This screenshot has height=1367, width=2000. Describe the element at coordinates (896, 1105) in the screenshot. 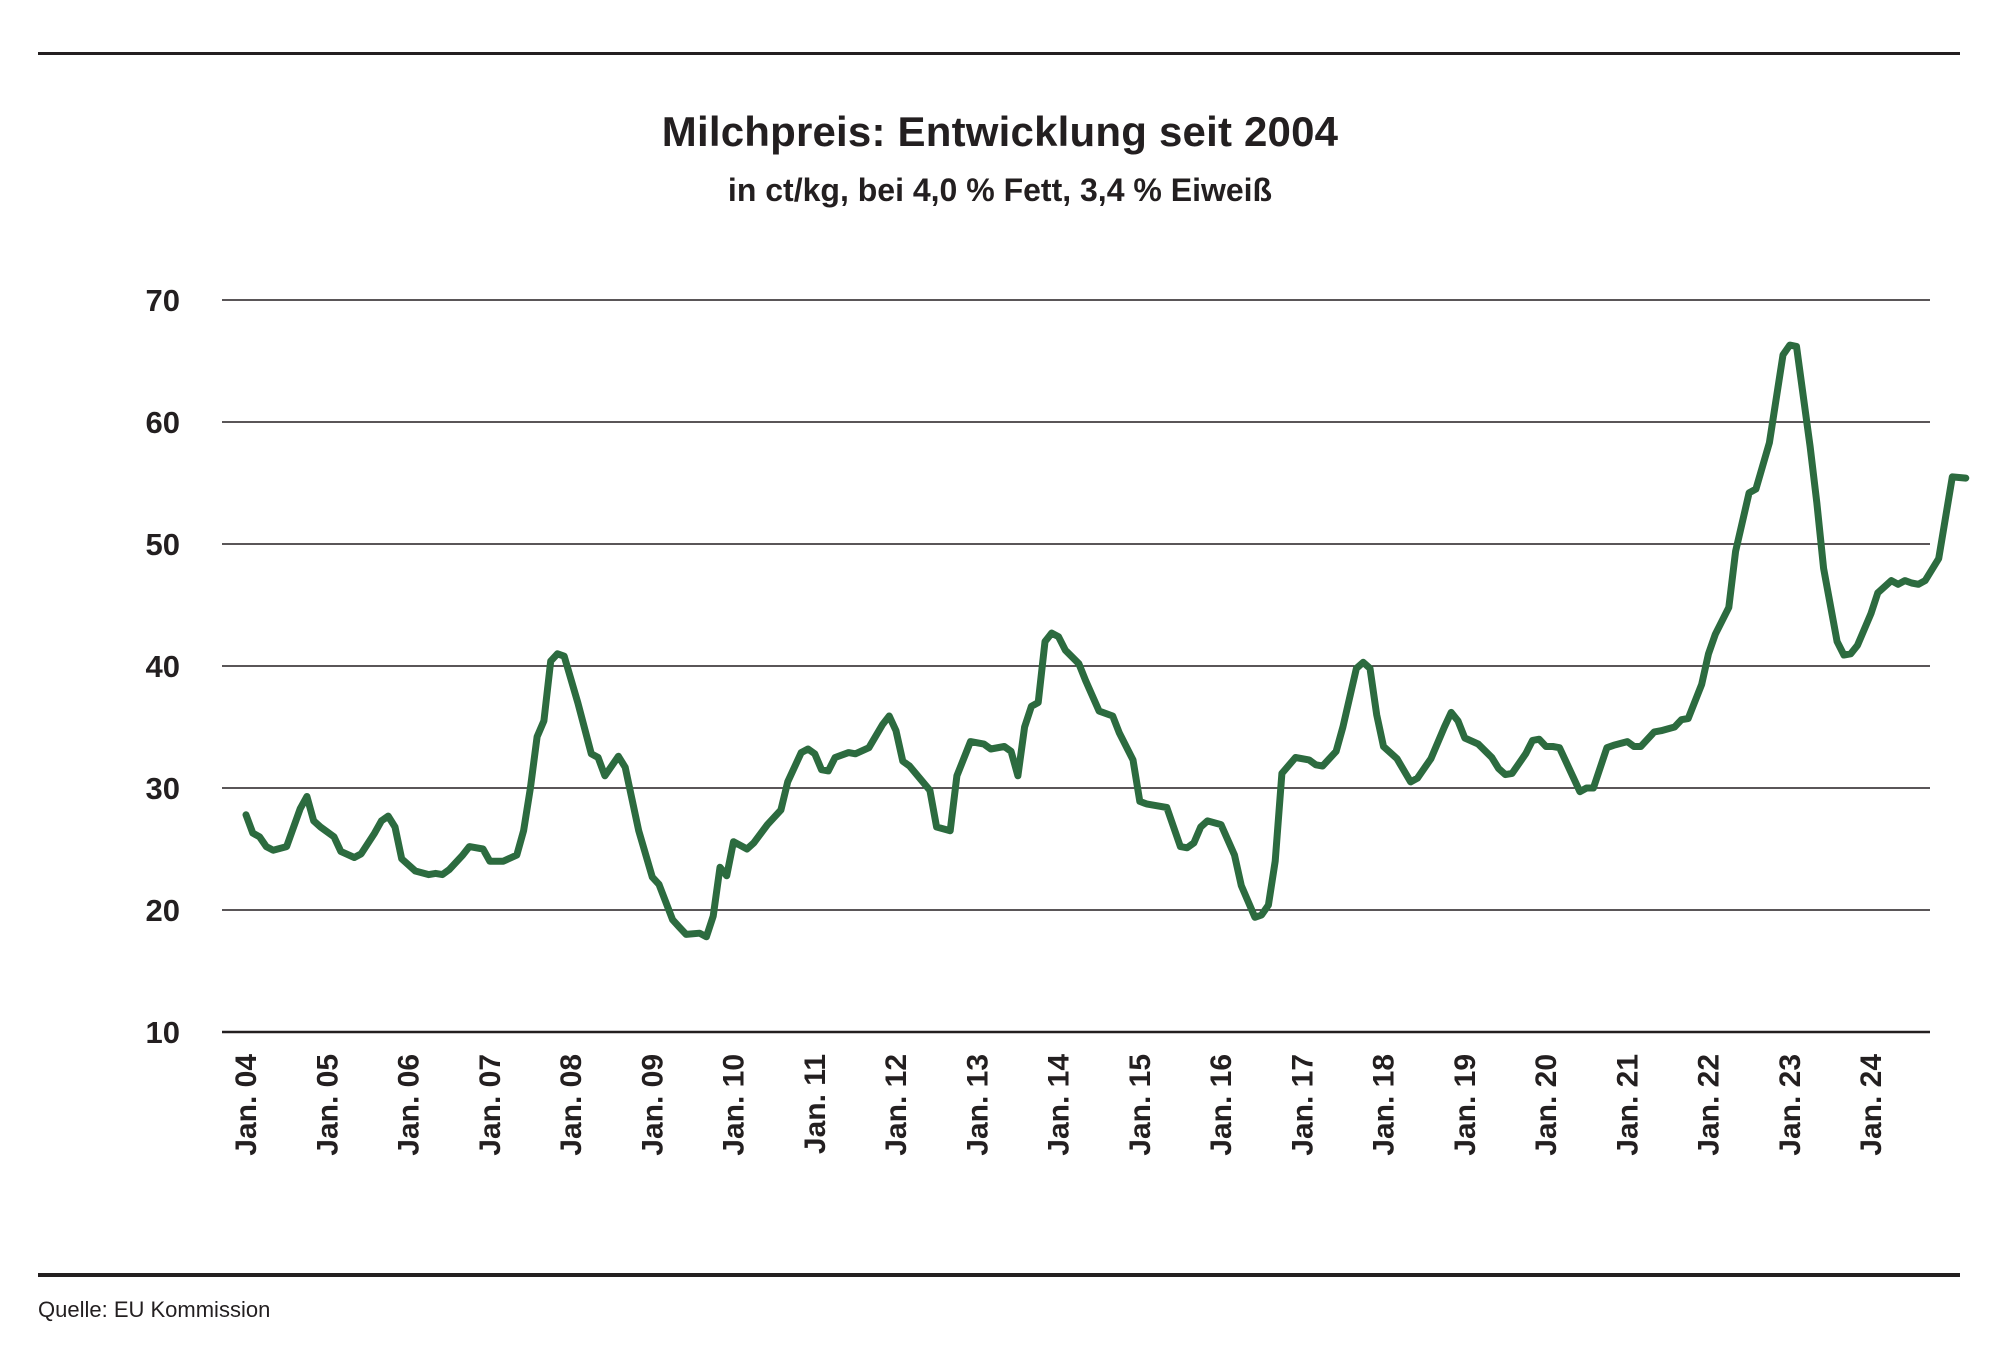

I see `x-tick-label: Jan. 12` at that location.